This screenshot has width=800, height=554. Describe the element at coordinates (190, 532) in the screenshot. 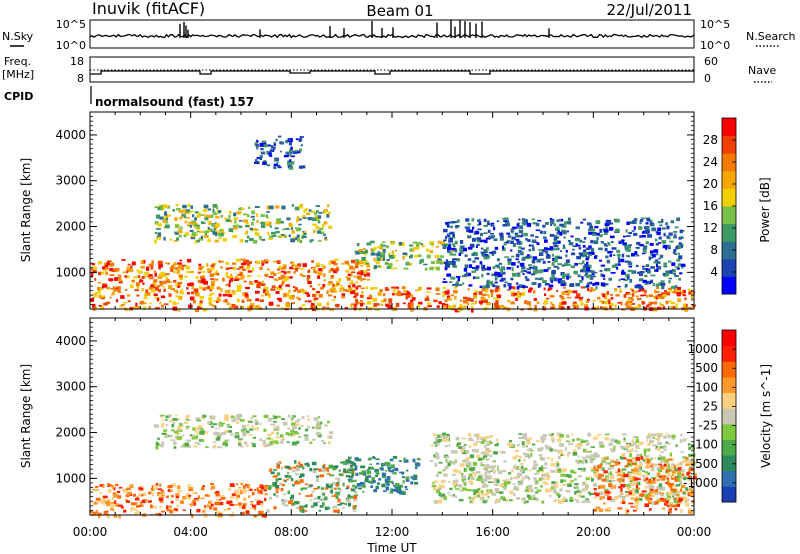

I see `time-tick-label: 04:00` at that location.